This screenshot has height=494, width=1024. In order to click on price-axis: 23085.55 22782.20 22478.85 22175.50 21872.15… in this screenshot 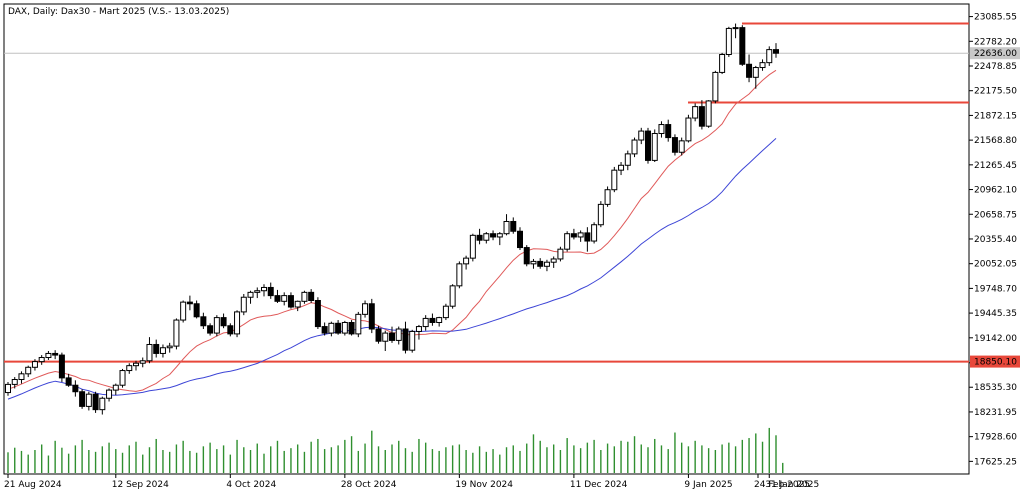, I will do `click(994, 240)`.